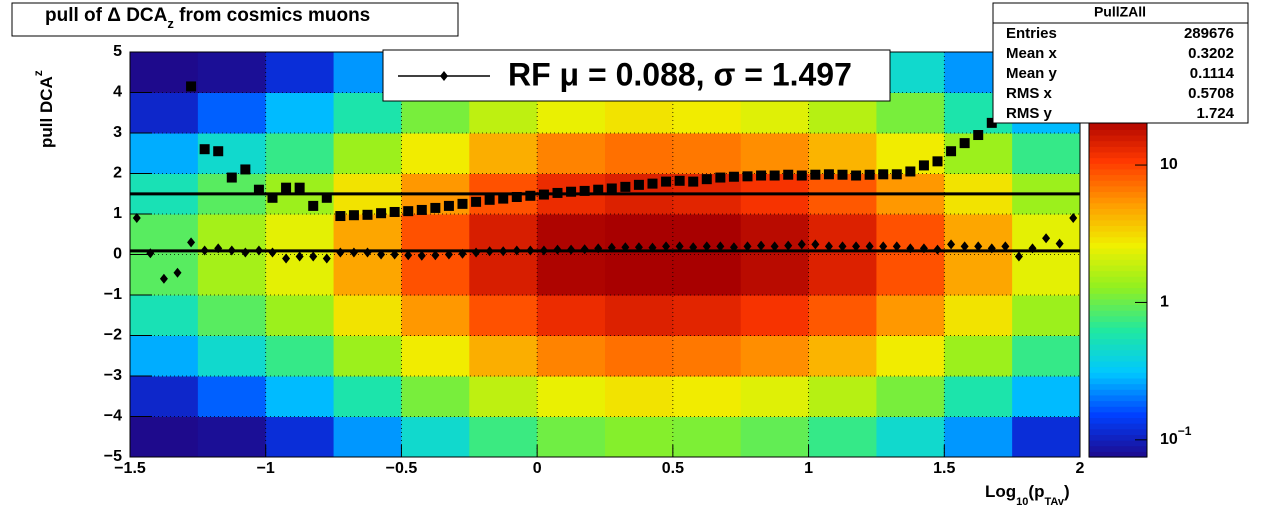  I want to click on z-tick-base: 10, so click(1169, 439).